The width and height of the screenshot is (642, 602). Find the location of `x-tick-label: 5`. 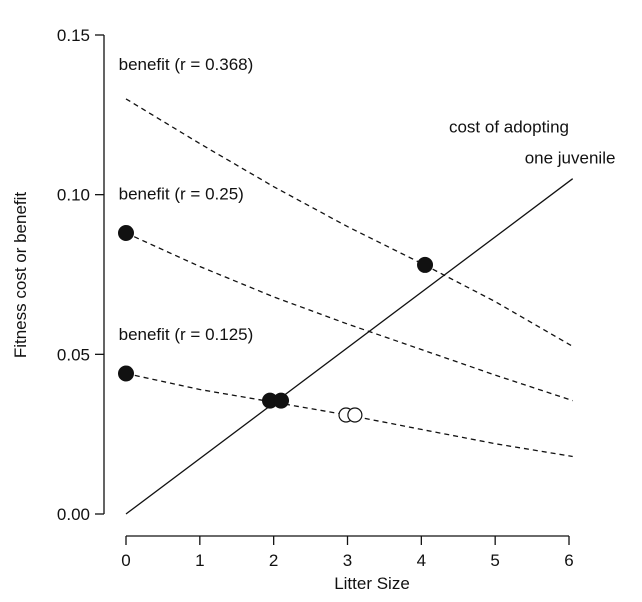

x-tick-label: 5 is located at coordinates (494, 560).